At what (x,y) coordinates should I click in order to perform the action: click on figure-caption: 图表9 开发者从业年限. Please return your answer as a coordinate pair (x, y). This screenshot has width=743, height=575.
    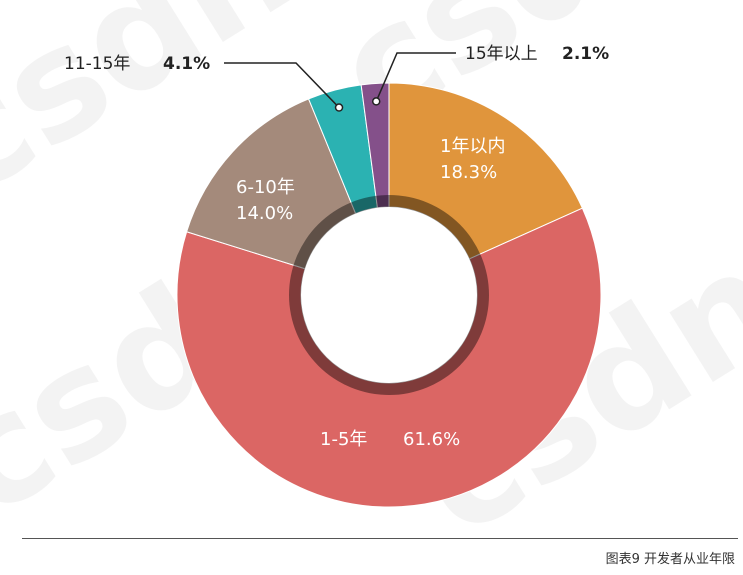
    Looking at the image, I should click on (670, 559).